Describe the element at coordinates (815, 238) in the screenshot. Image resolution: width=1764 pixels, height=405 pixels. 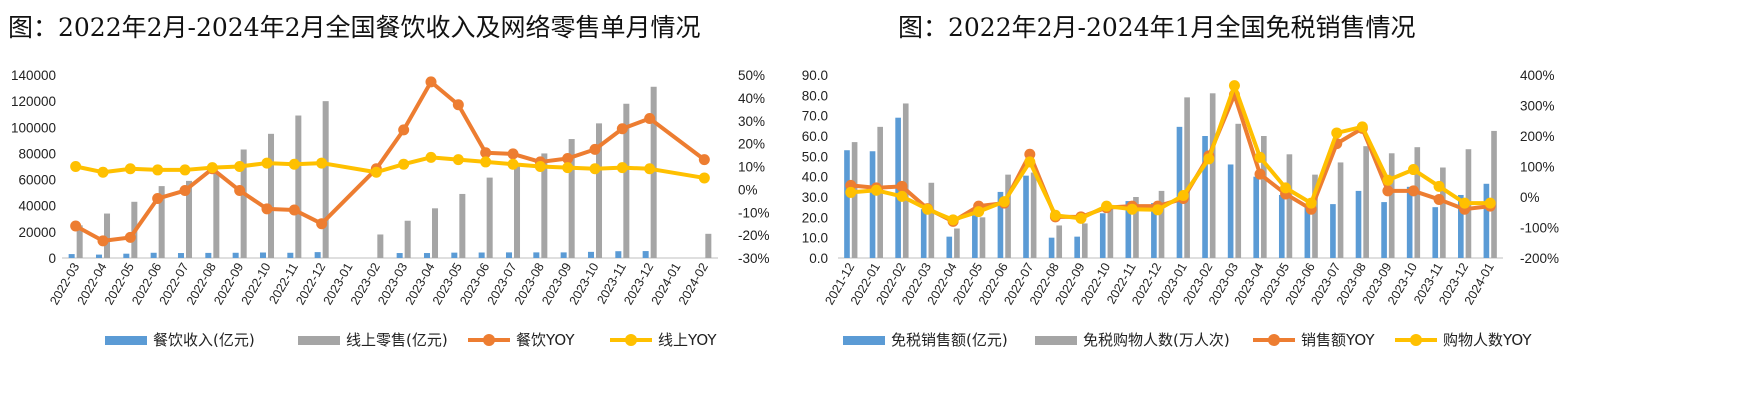
I see `left-axis-tick-label: 10.0` at that location.